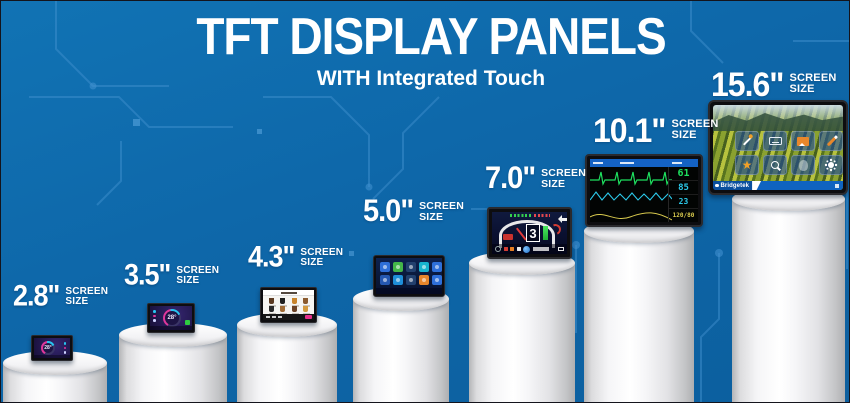  What do you see at coordinates (288, 317) in the screenshot?
I see `bottom-bar` at bounding box center [288, 317].